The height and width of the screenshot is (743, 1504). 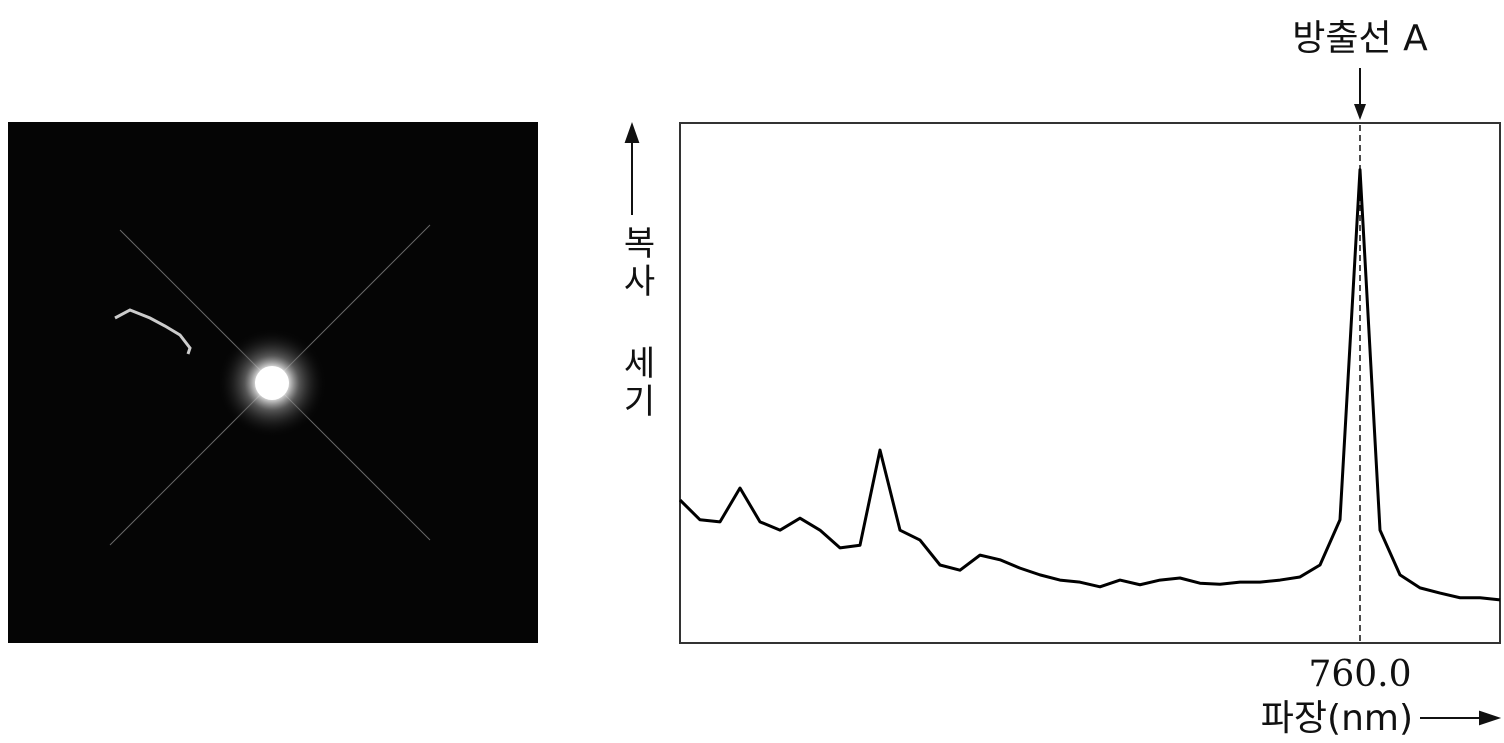 I want to click on annotation: 방출선 A, so click(x=1360, y=38).